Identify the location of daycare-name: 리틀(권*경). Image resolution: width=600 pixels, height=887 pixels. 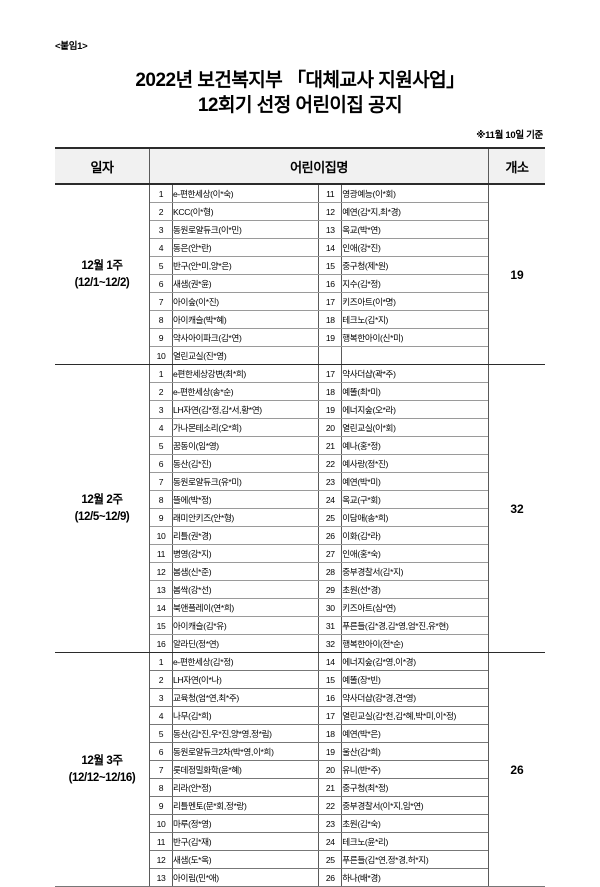
(245, 536).